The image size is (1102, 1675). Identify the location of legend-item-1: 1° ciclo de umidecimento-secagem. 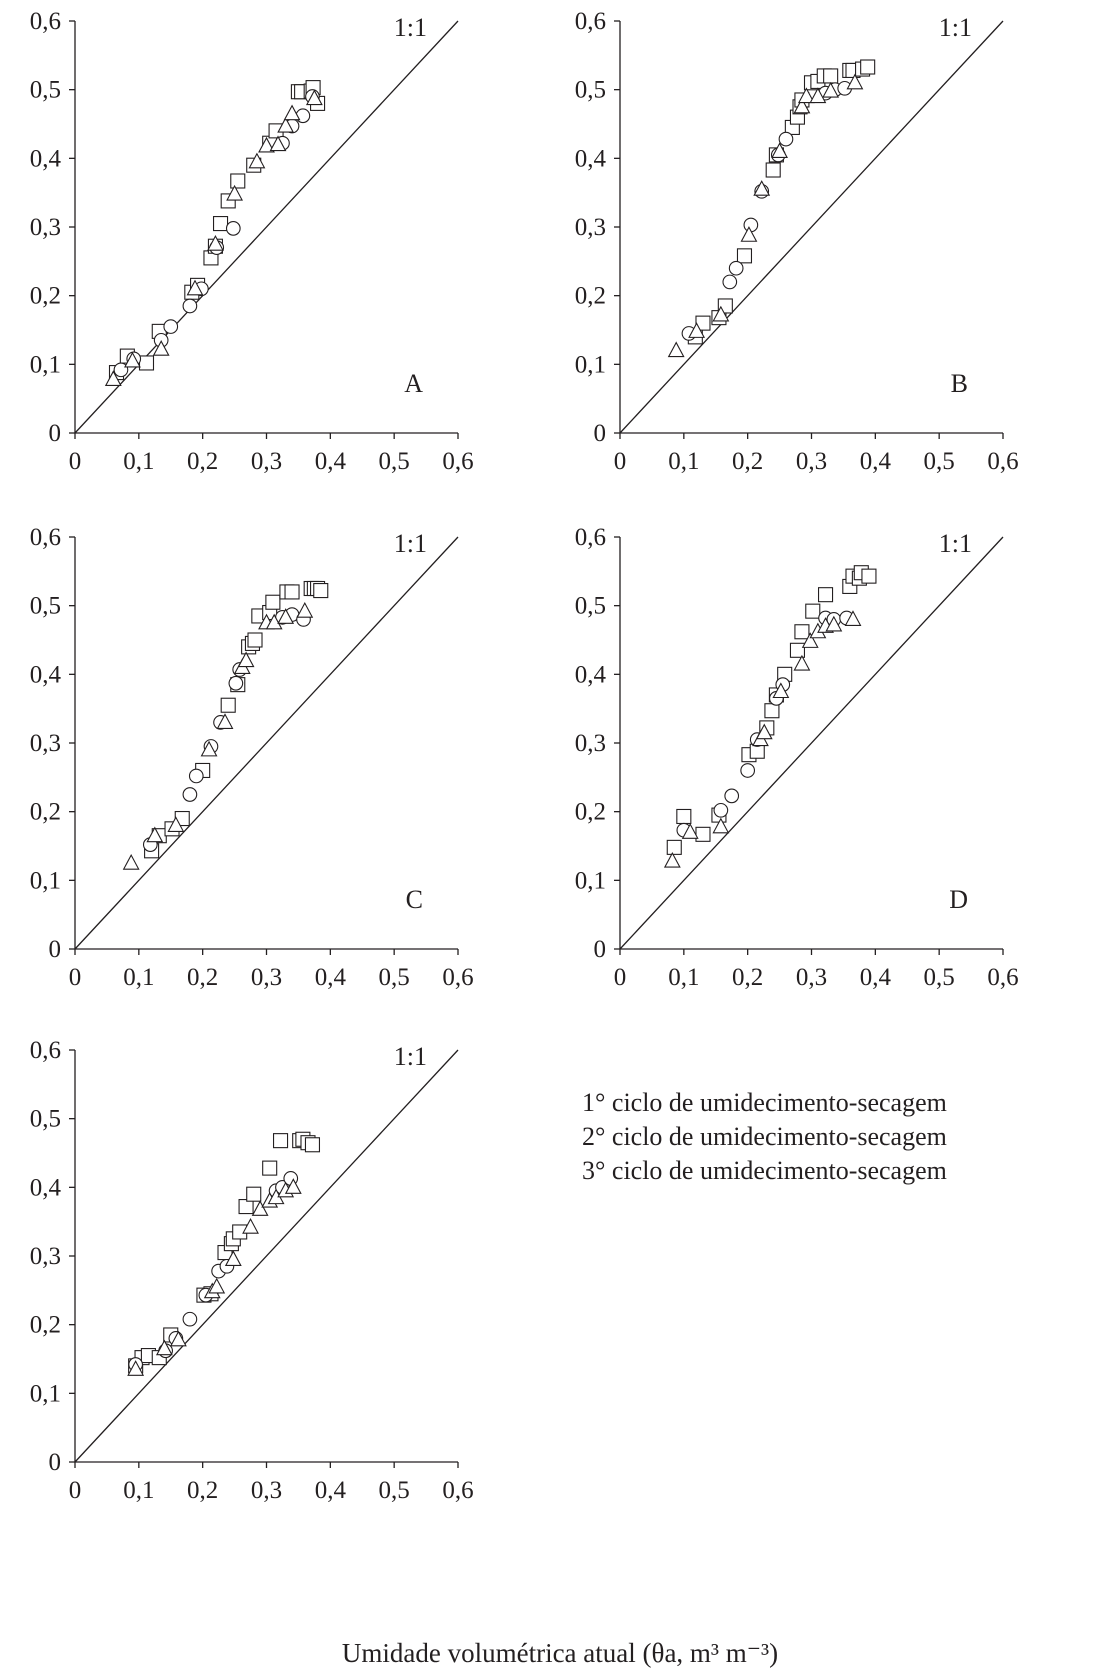
(764, 1102).